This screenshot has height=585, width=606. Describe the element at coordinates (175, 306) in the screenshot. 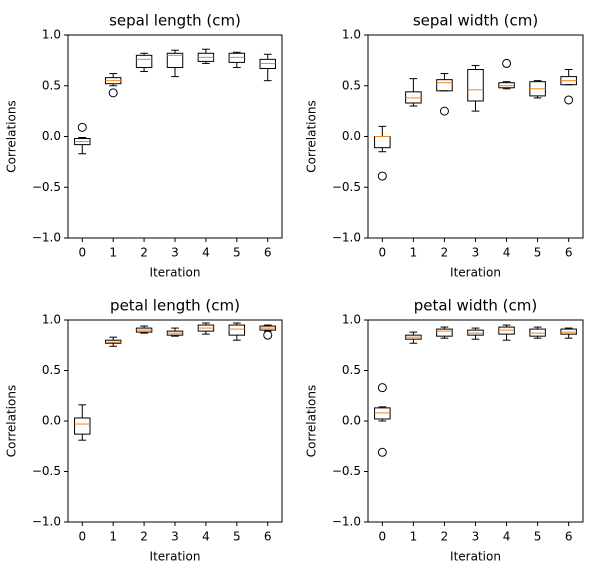

I see `panel-title: petal length (cm)` at that location.